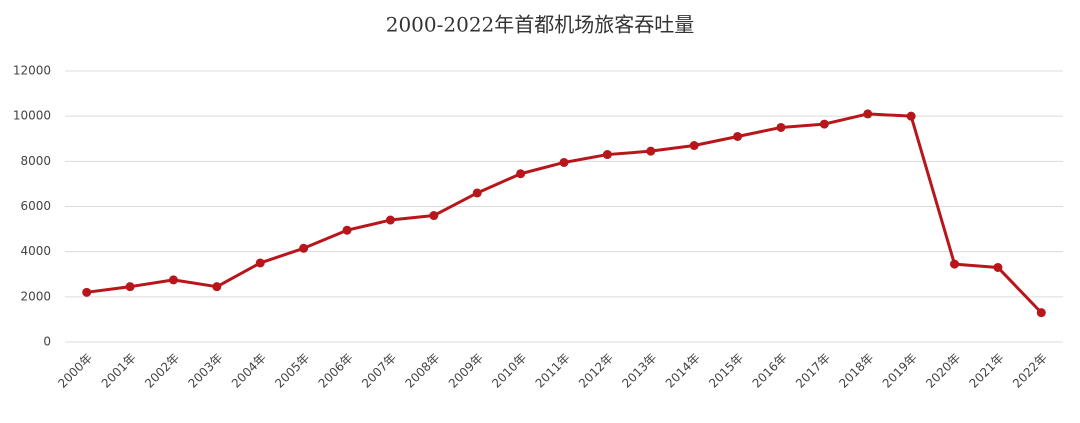 The width and height of the screenshot is (1080, 423). Describe the element at coordinates (987, 371) in the screenshot. I see `x-tick-label: 2021年` at that location.